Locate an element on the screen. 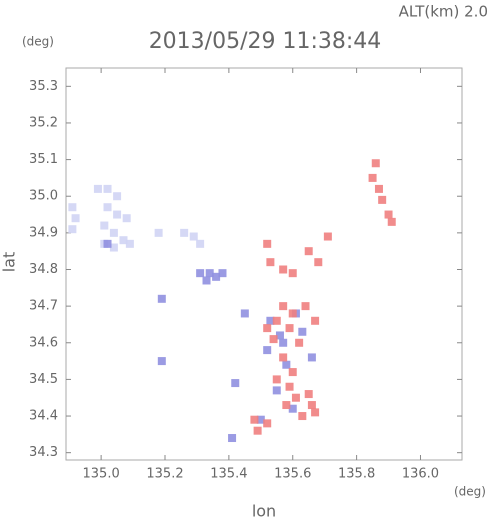 The image size is (491, 521). y-tick-label: 34.5 is located at coordinates (43, 379).